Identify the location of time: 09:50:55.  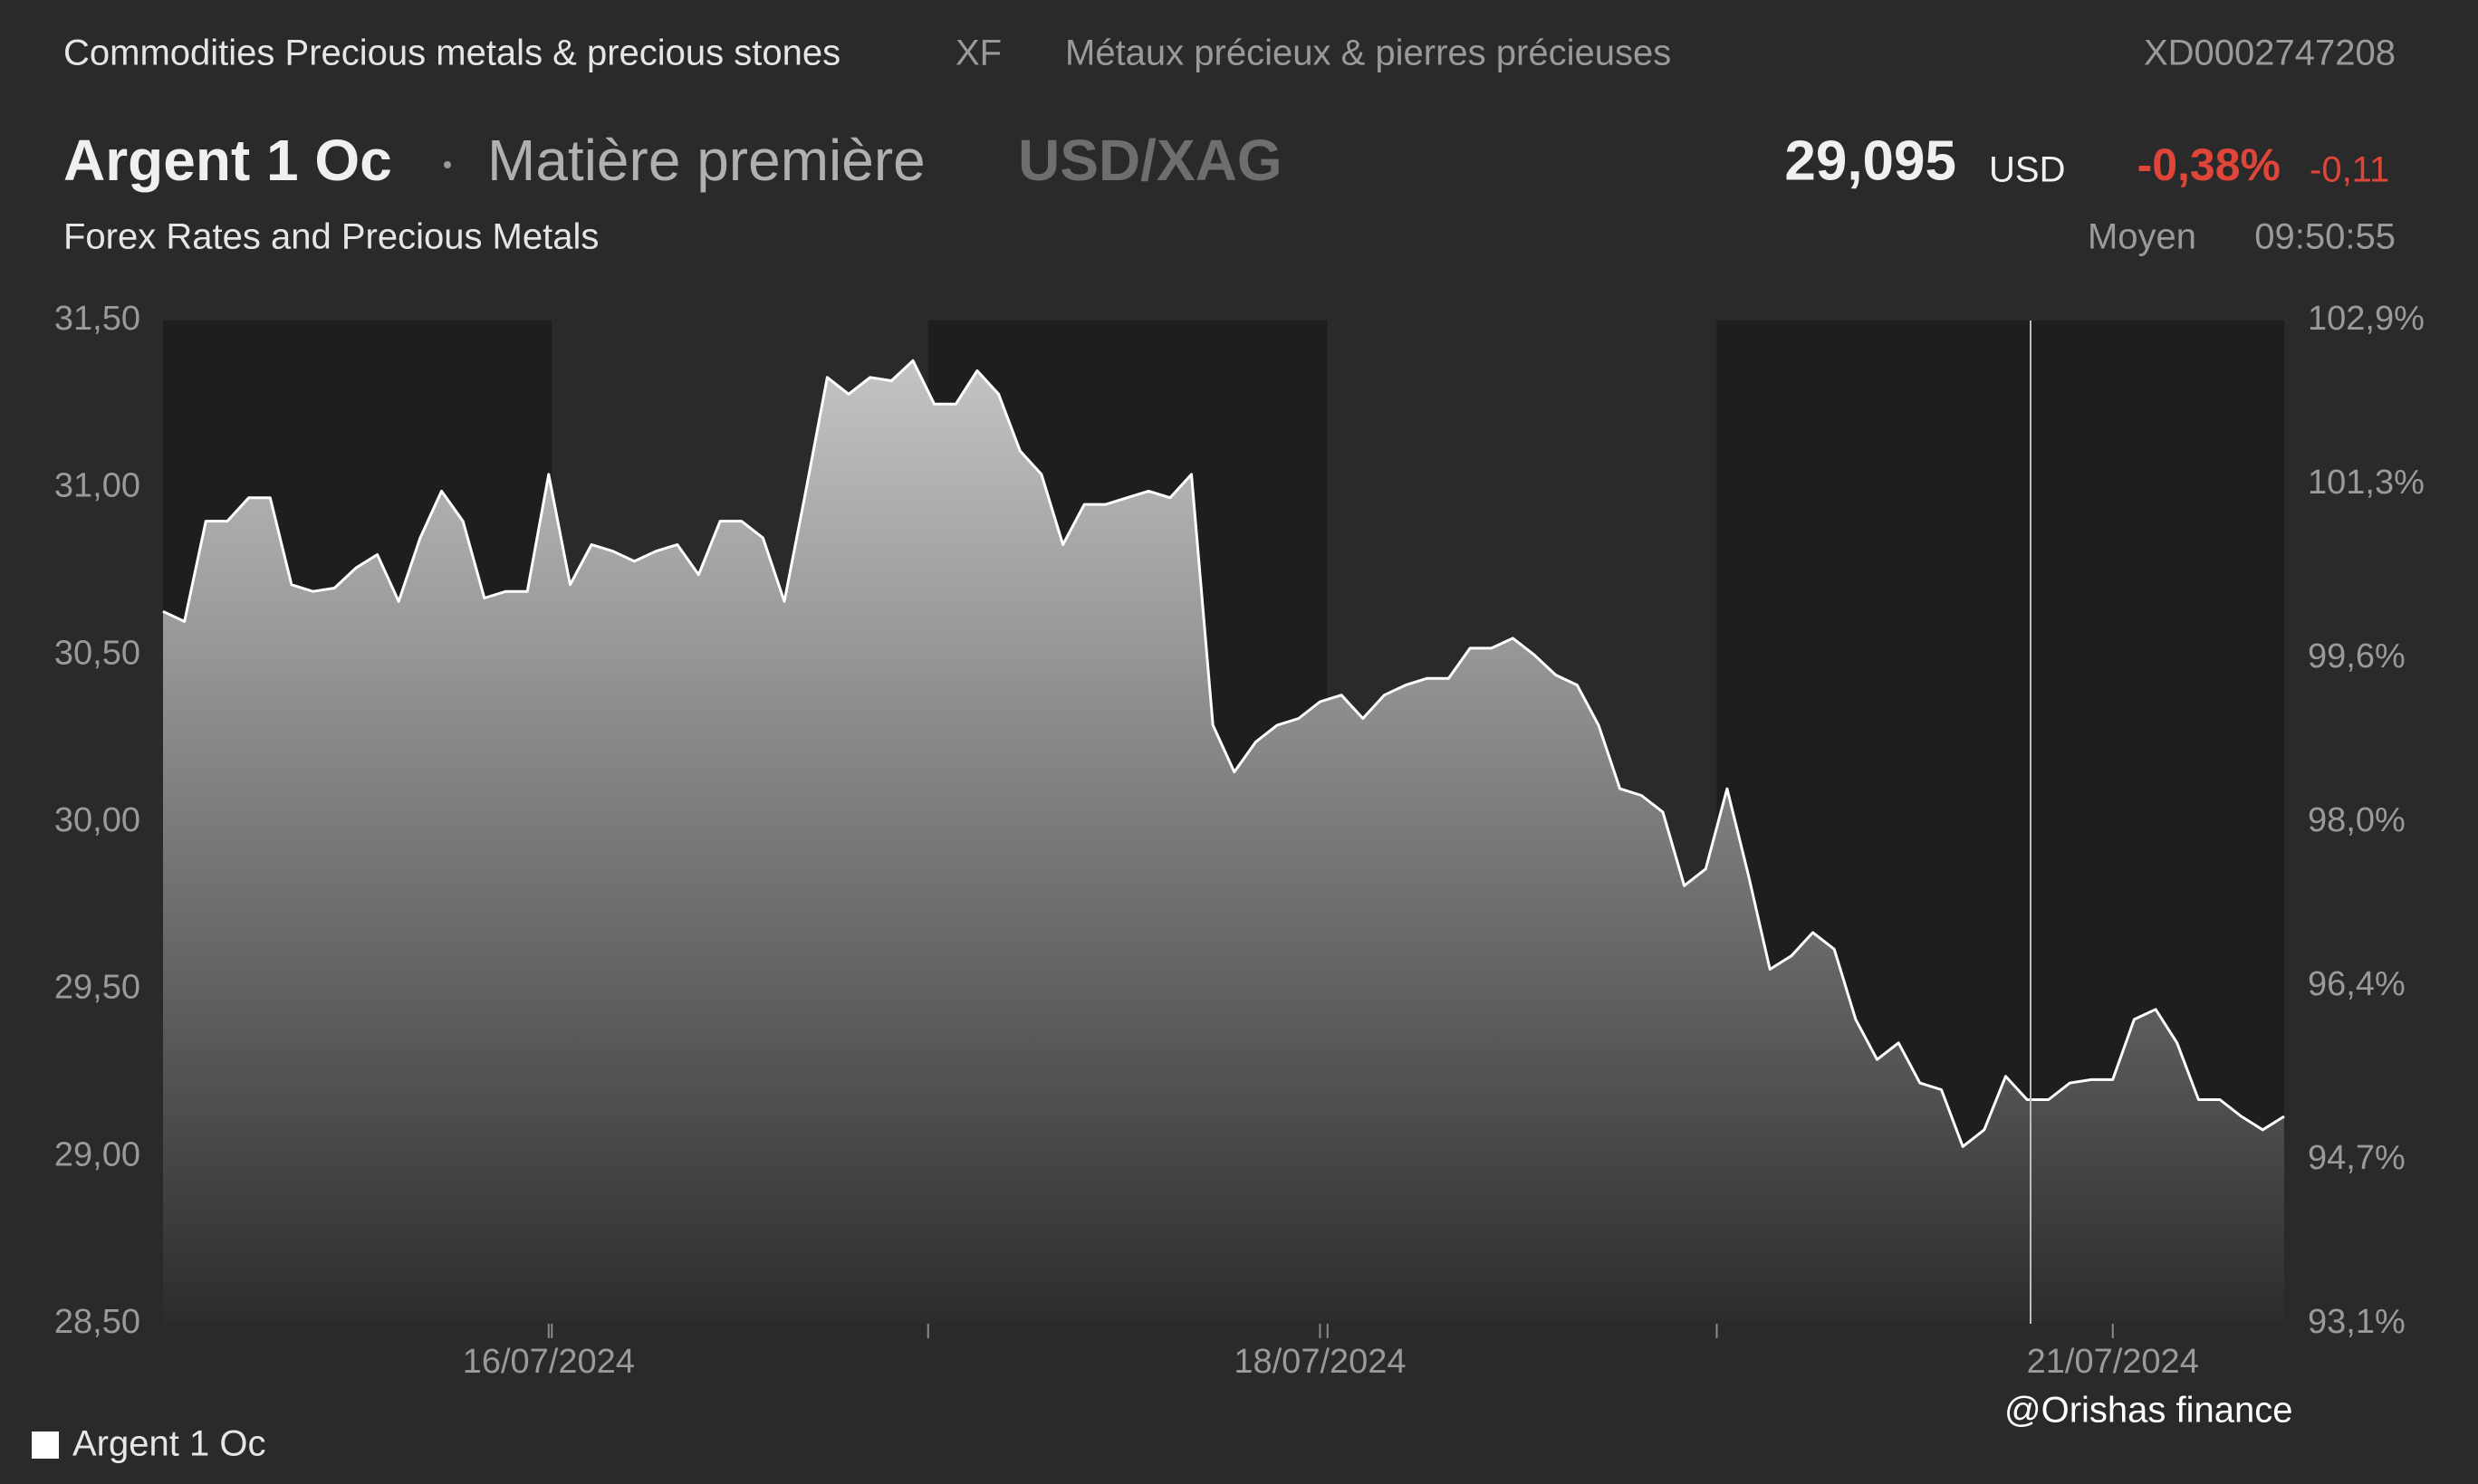
(2325, 237).